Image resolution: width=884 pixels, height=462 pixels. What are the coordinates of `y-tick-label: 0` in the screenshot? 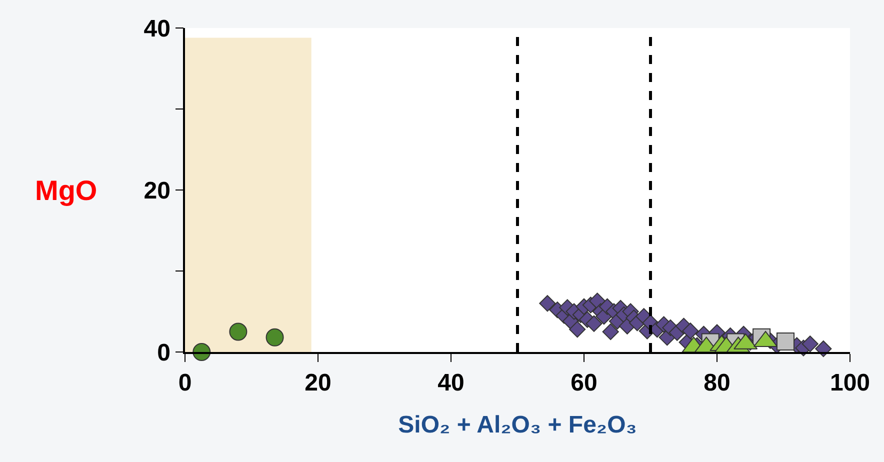 It's located at (163, 352).